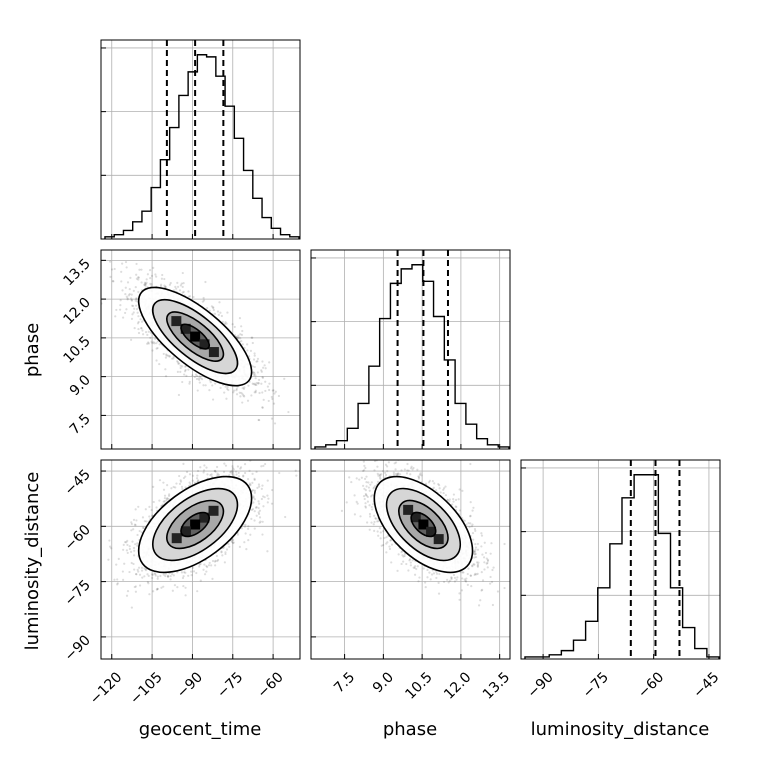  What do you see at coordinates (213, 352) in the screenshot?
I see `density-cell` at bounding box center [213, 352].